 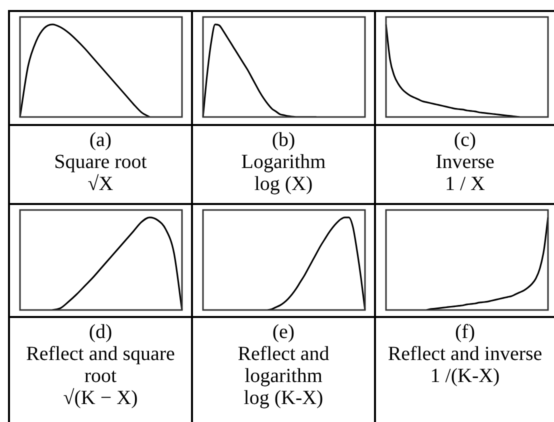 I want to click on text: (c), so click(x=465, y=140).